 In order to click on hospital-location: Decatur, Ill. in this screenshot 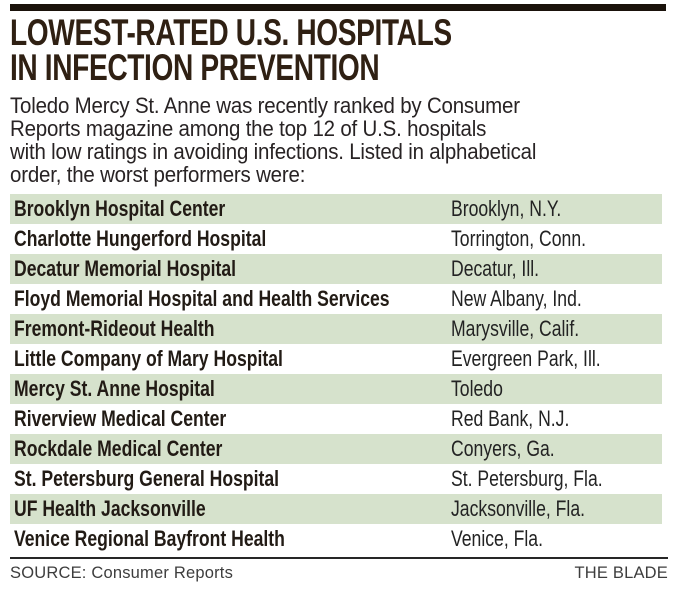, I will do `click(495, 268)`.